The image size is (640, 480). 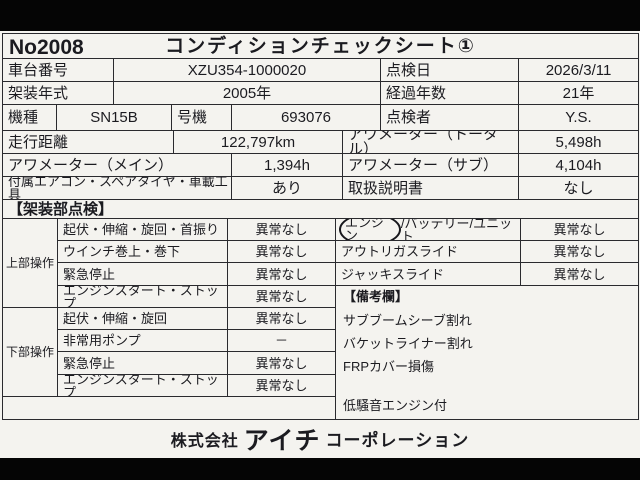 What do you see at coordinates (578, 70) in the screenshot?
I see `inspection-date-value: 2026/3/11` at bounding box center [578, 70].